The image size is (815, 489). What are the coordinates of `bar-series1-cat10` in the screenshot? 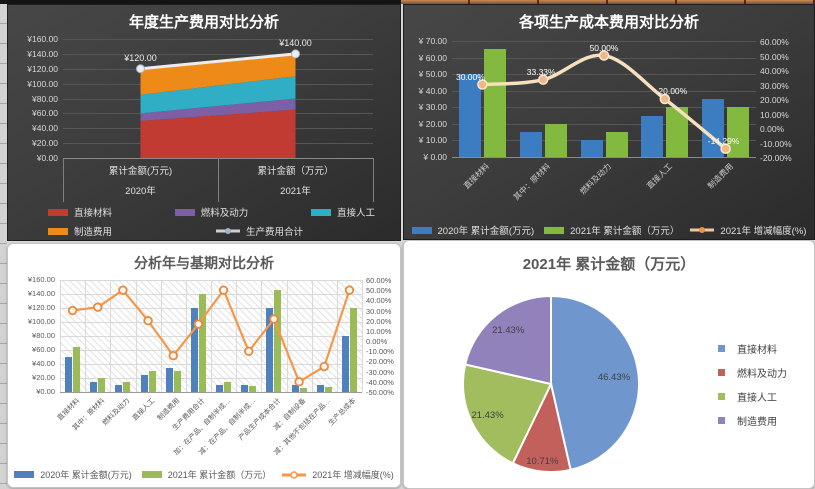 It's located at (328, 389).